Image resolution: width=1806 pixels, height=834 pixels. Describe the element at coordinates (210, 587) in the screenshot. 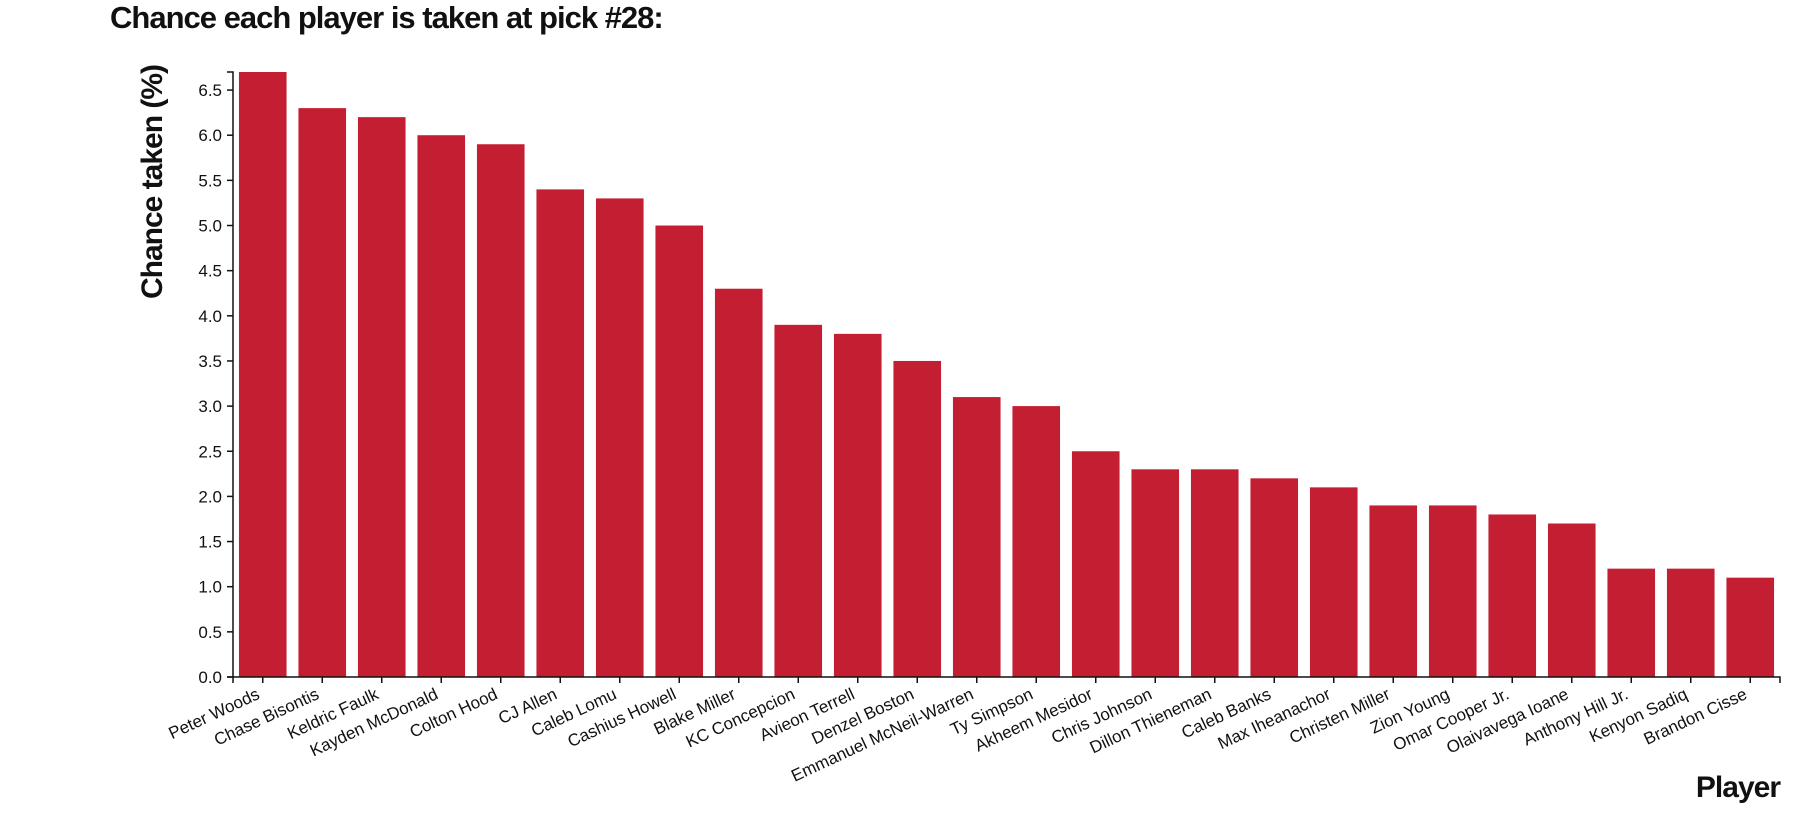

I see `y-tick-label: 1.0` at that location.